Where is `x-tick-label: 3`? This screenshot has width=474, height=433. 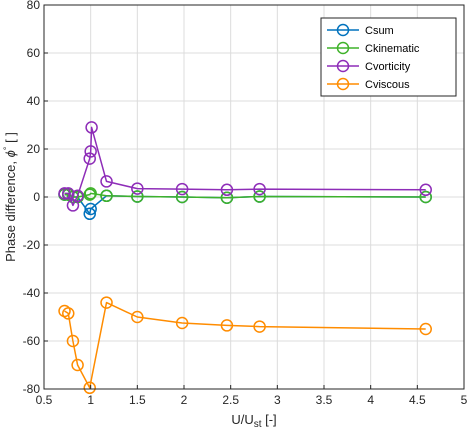
x-tick-label: 3 is located at coordinates (277, 400).